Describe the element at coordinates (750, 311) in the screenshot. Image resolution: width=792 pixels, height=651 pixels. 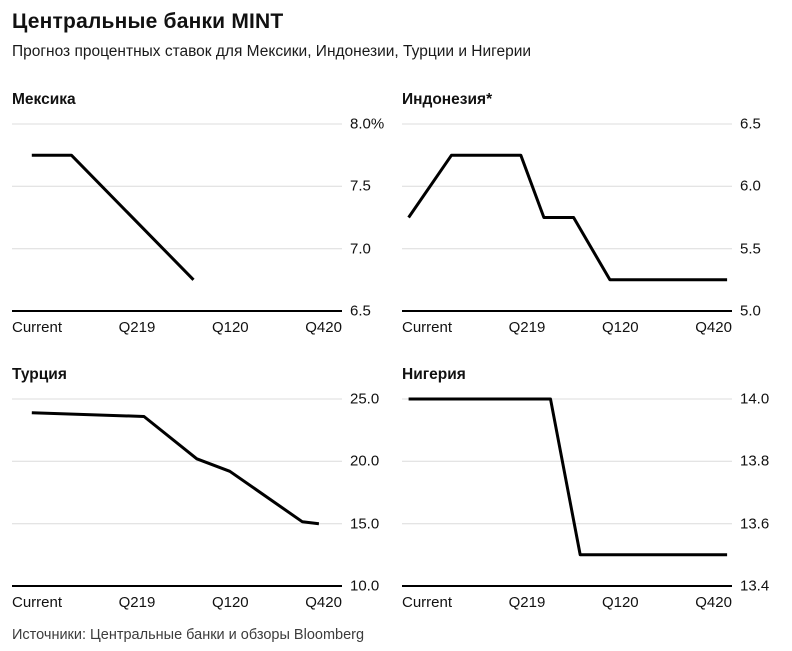
I see `y-tick-label: 5.0` at that location.